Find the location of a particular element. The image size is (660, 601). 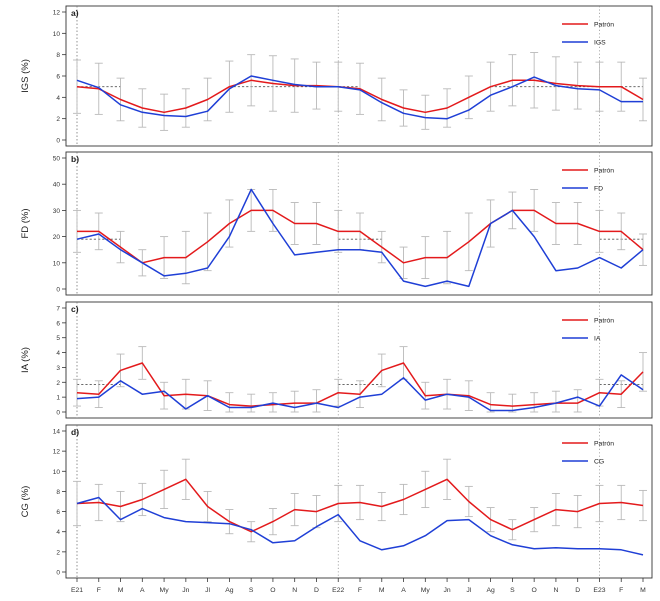

x-tick-label: E23 is located at coordinates (599, 590).